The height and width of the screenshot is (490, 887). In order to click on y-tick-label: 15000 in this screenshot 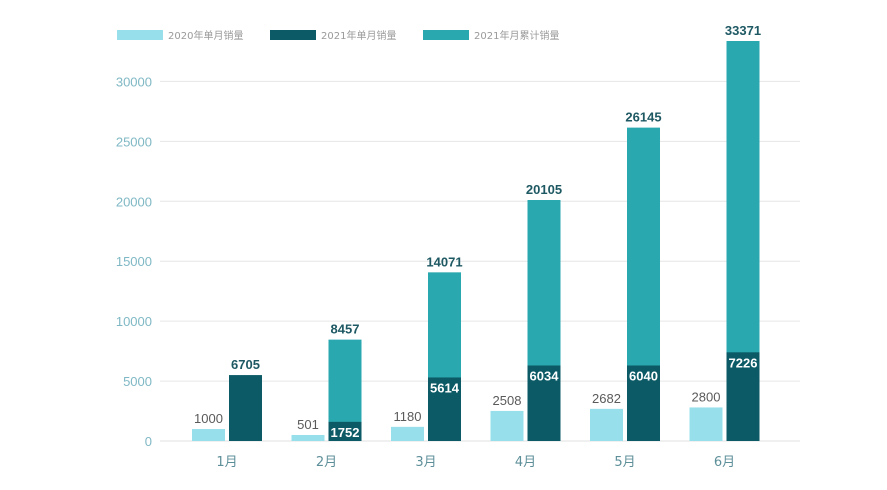, I will do `click(134, 261)`.